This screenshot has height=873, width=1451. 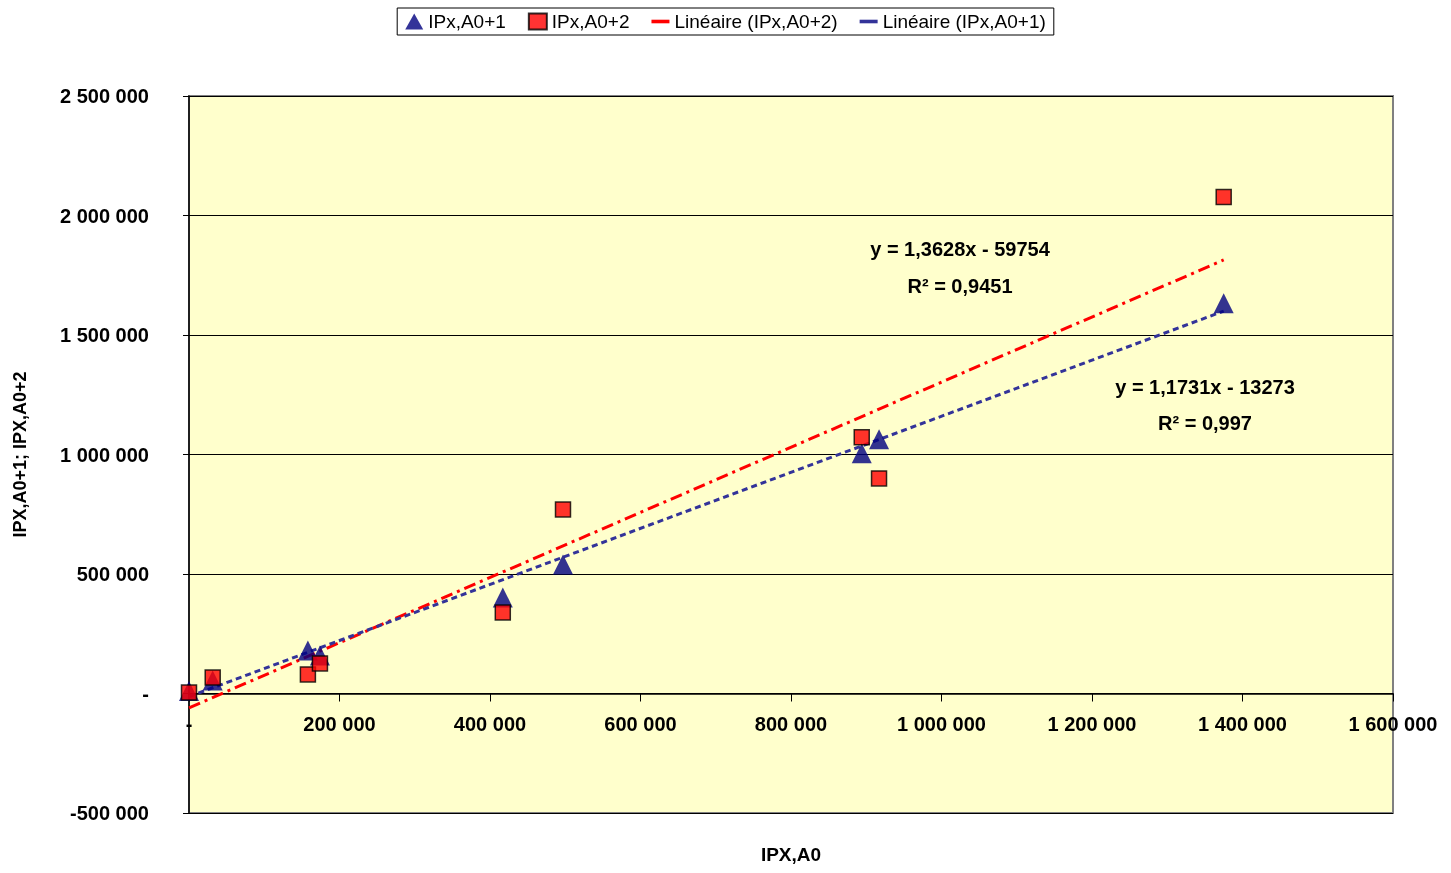 I want to click on x-tick-label: 1 200 000, so click(x=1092, y=723).